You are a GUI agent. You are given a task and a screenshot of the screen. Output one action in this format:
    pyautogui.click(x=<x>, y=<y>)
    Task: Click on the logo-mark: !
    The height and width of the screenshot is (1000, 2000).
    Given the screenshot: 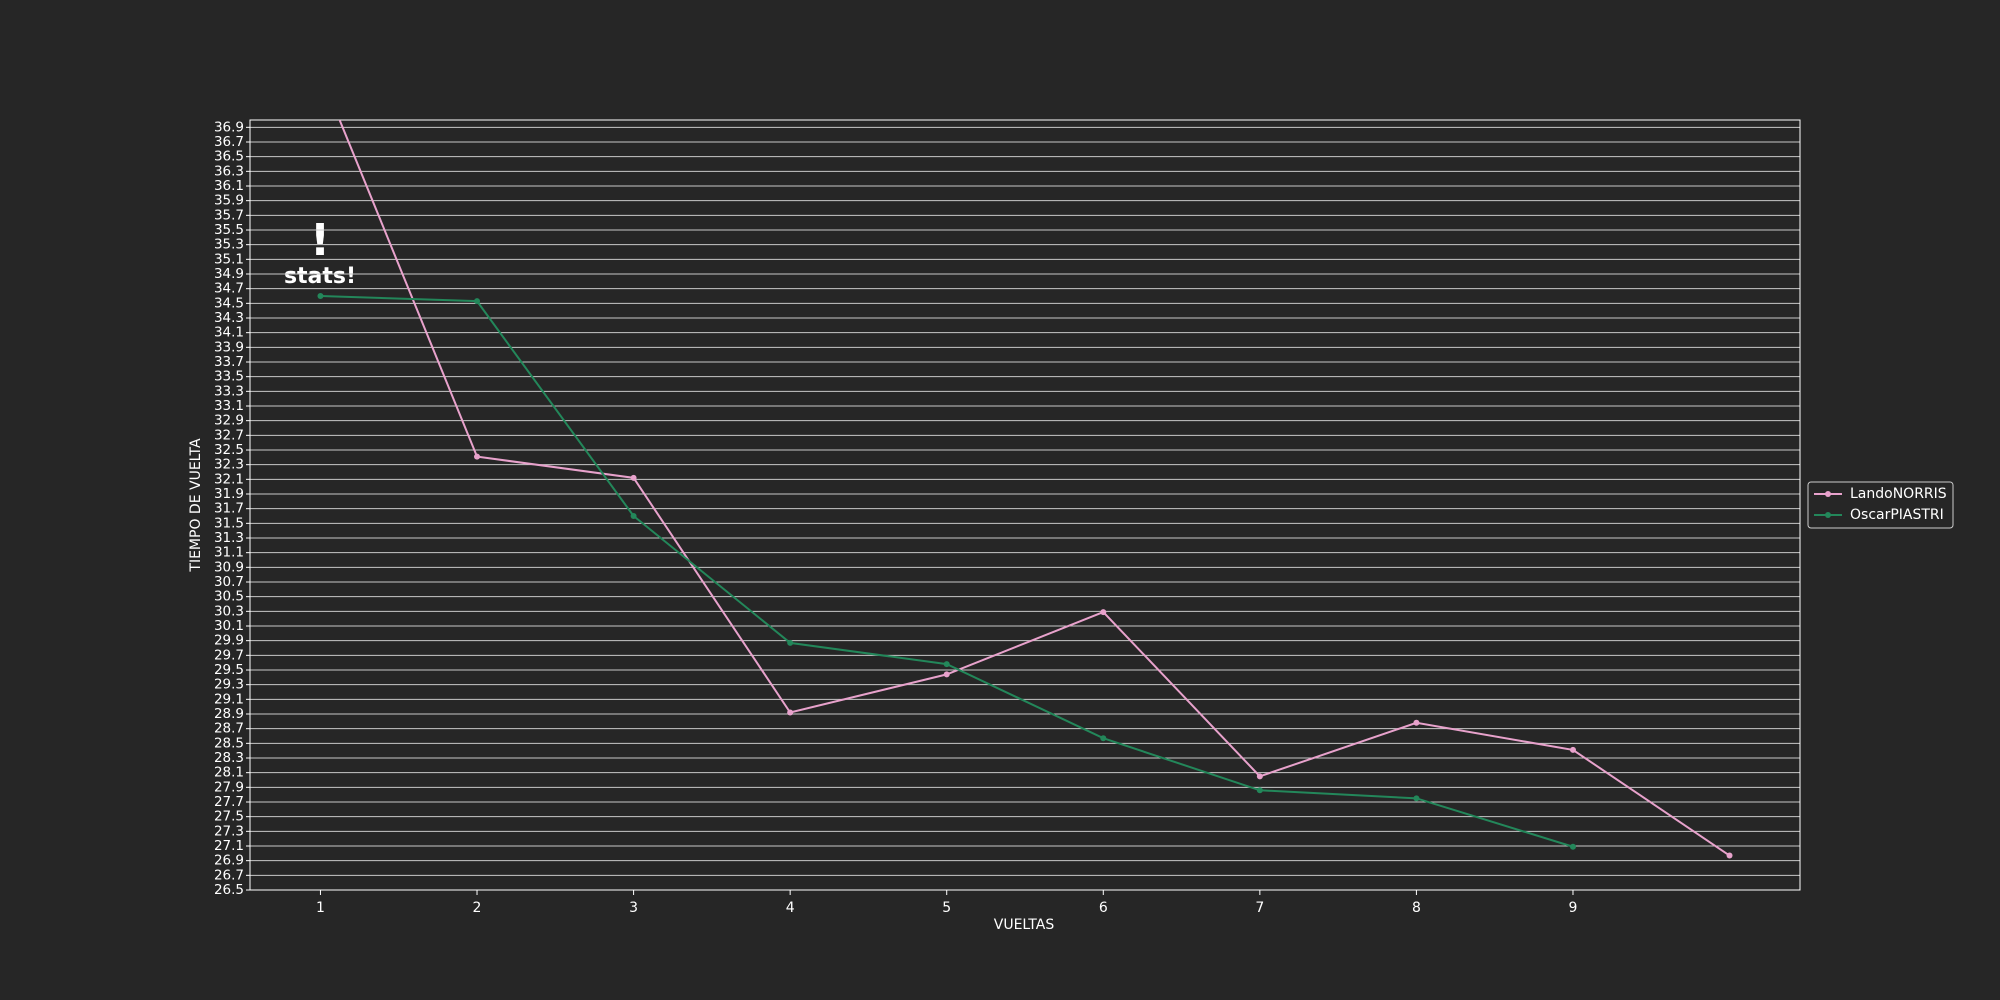 What is the action you would take?
    pyautogui.click(x=320, y=240)
    